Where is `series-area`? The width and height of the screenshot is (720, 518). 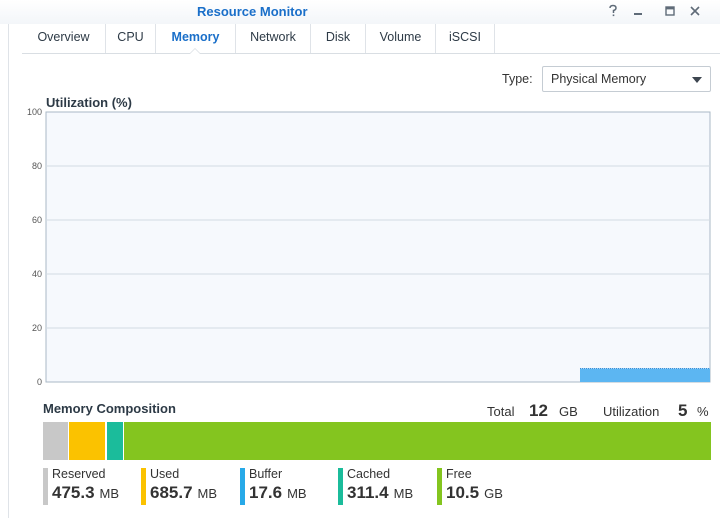 series-area is located at coordinates (645, 375).